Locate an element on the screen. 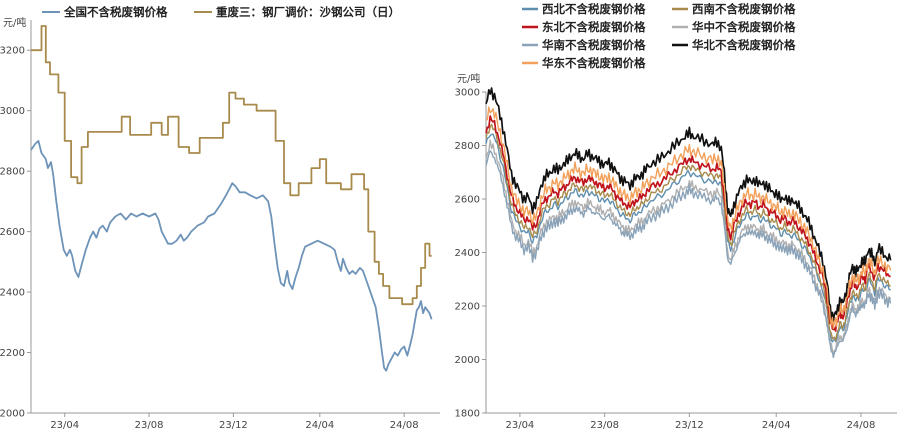 This screenshot has height=430, width=900. left-legend: 全国不含税废钢价格 重废三：钢厂调价：沙钢公司（日） is located at coordinates (221, 12).